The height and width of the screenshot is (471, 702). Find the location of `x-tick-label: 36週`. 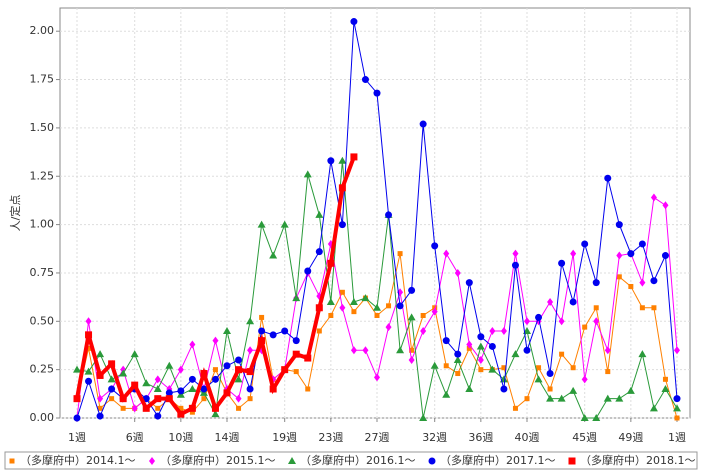

x-tick-label: 36週 is located at coordinates (480, 437).